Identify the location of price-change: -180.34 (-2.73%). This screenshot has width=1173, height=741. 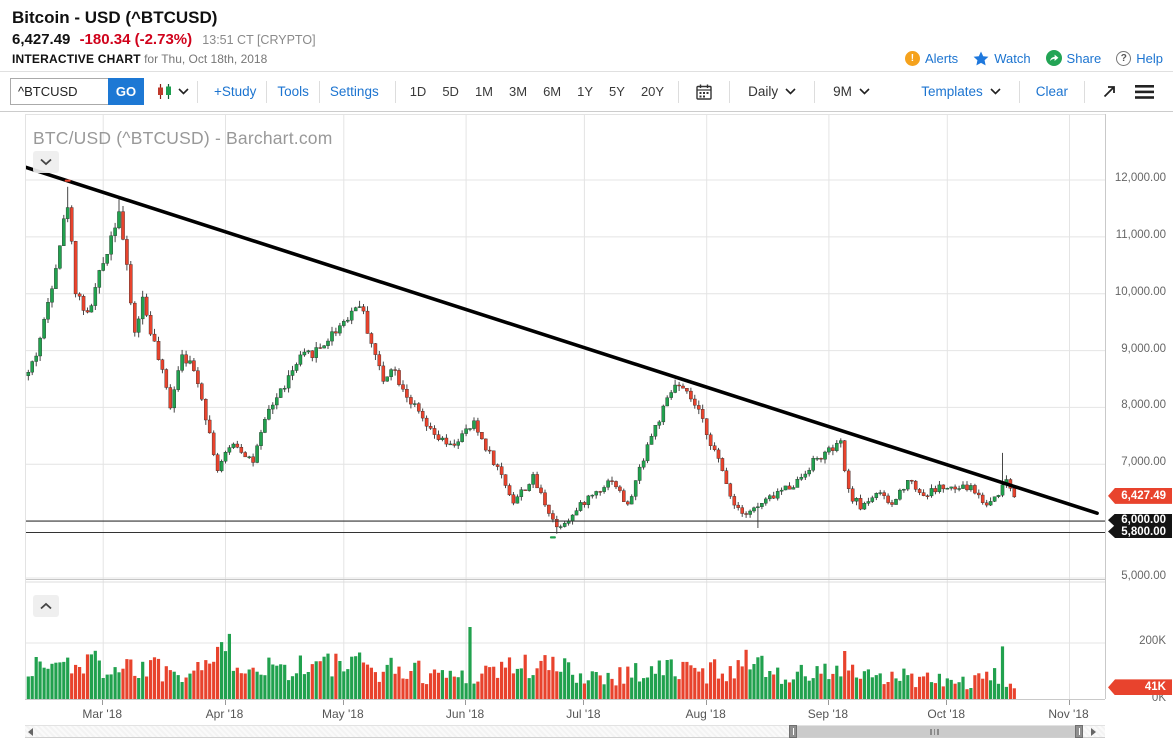
(136, 39).